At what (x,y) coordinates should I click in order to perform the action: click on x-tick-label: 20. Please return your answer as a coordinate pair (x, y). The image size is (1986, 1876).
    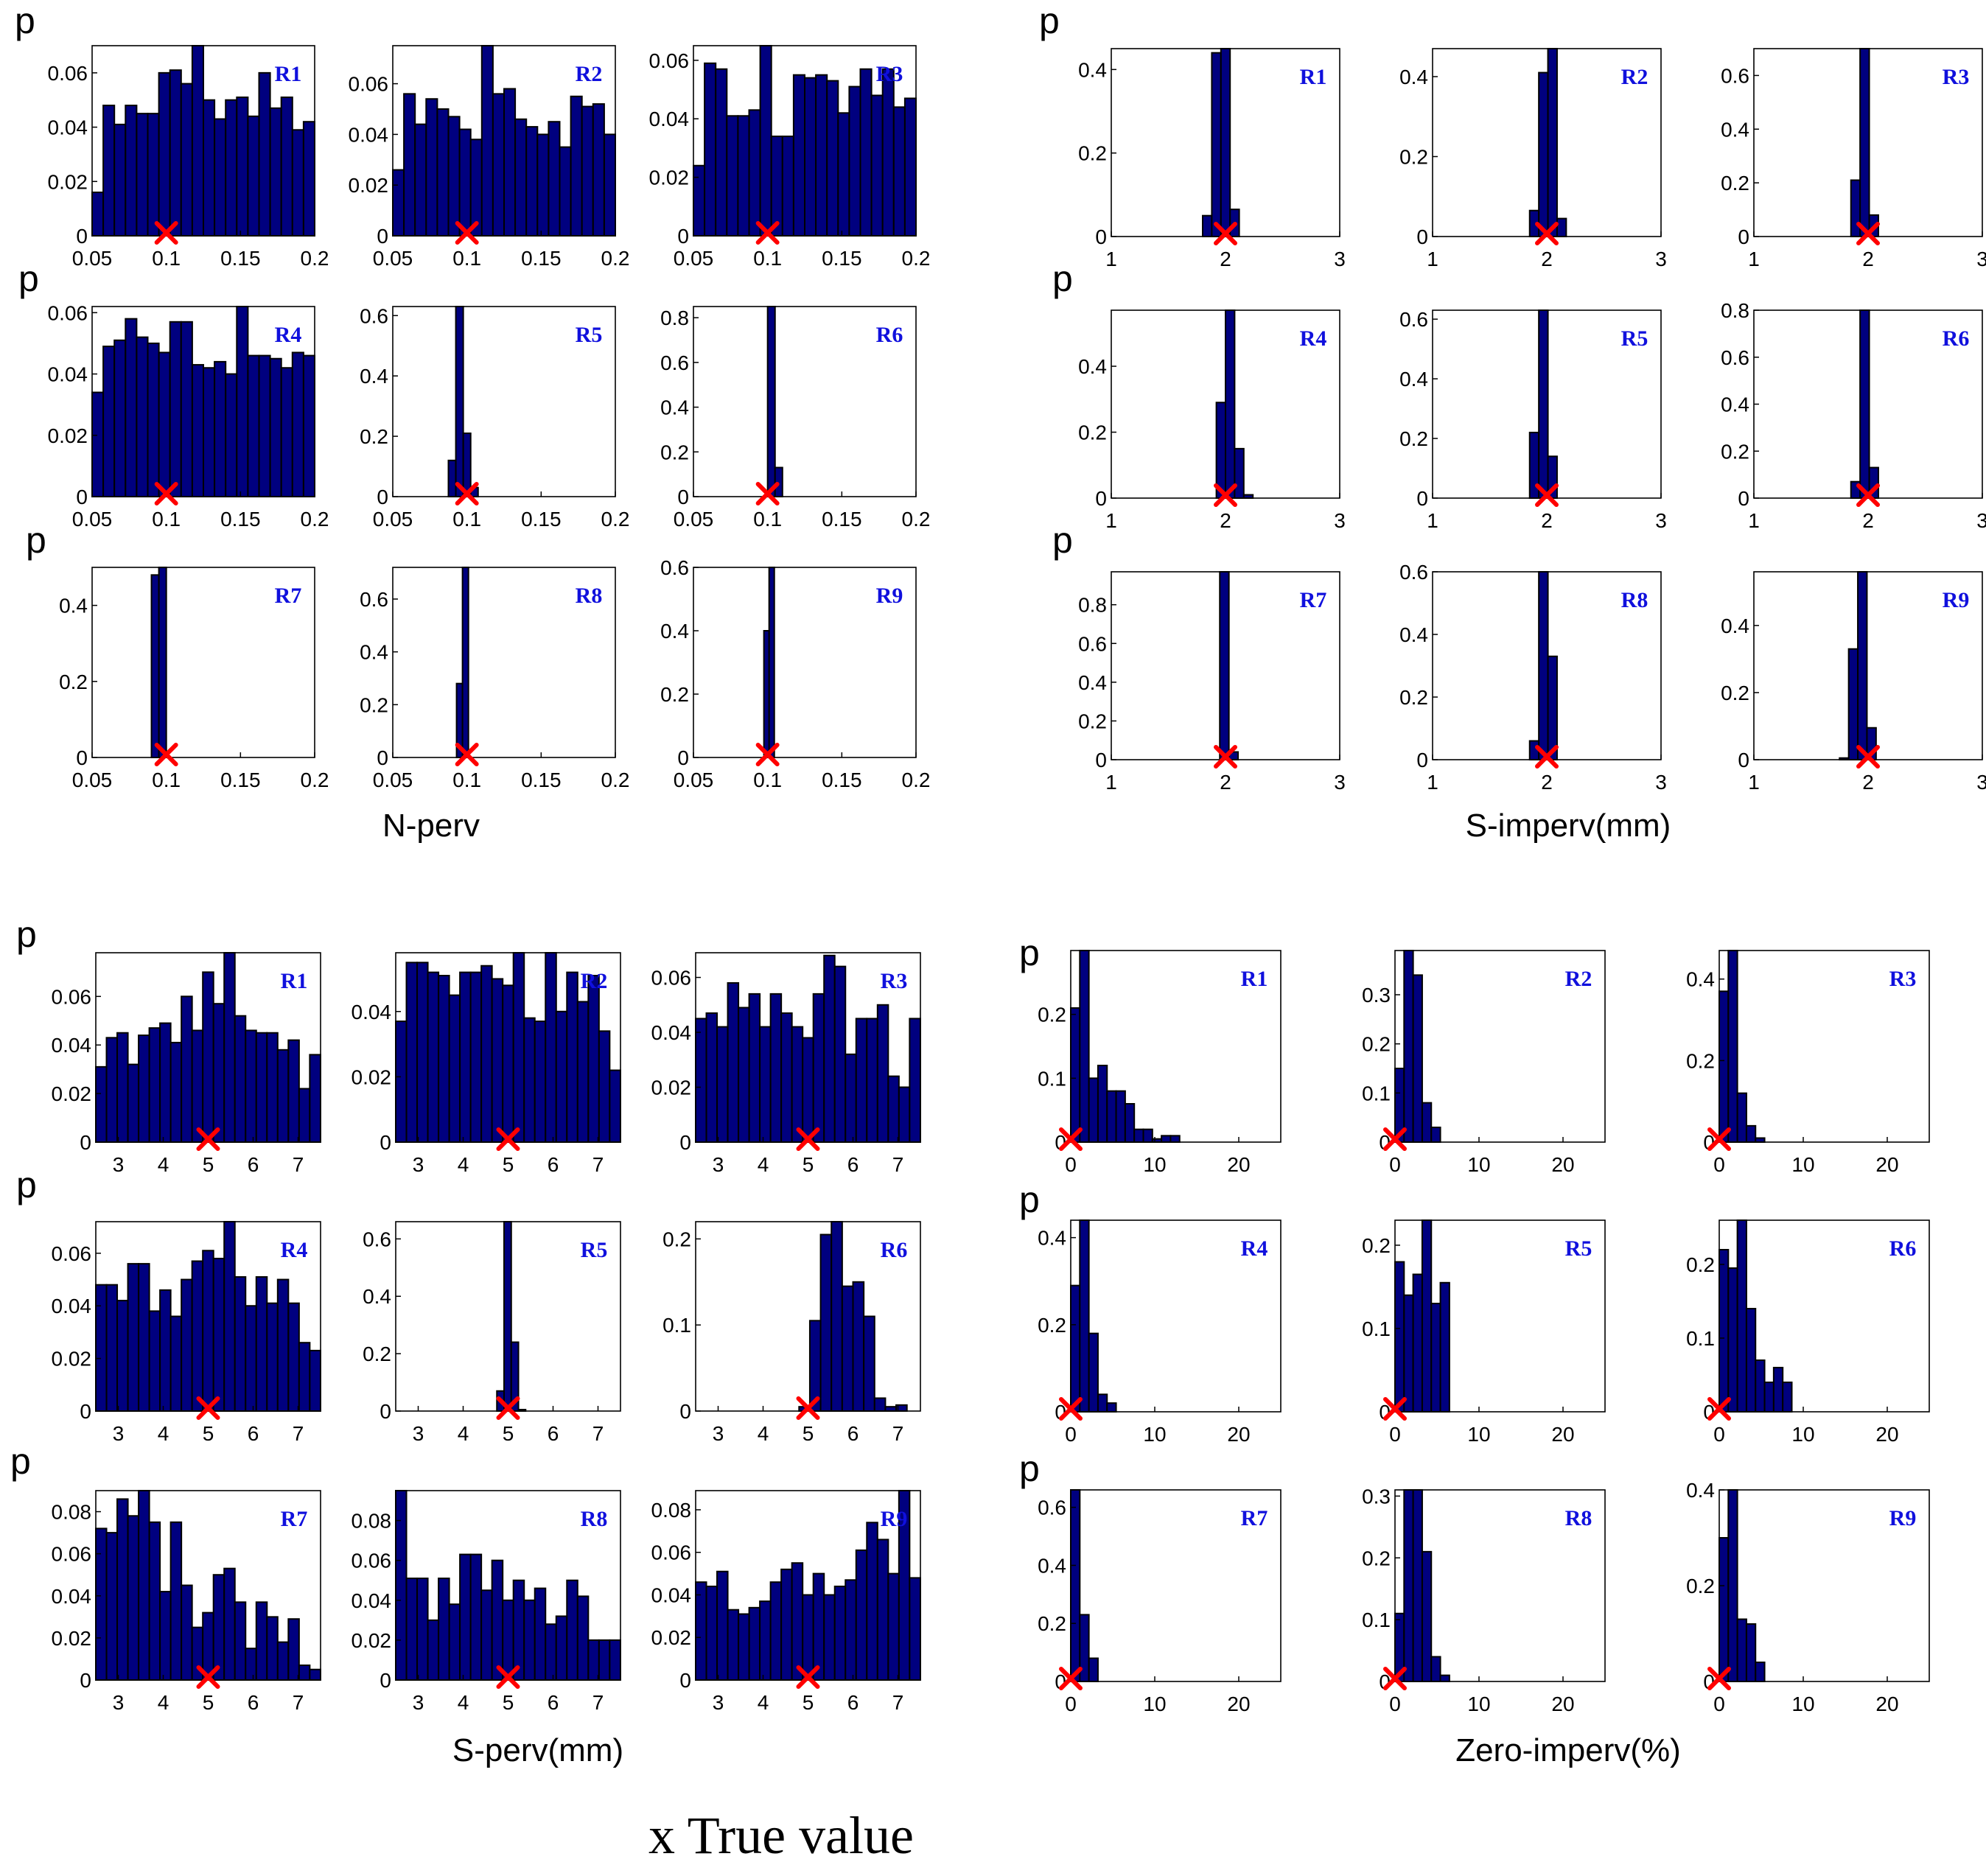
    Looking at the image, I should click on (1238, 1164).